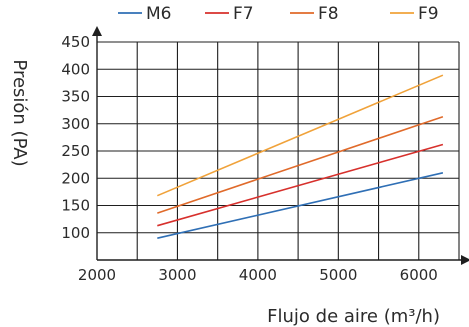 This screenshot has height=327, width=469. Describe the element at coordinates (428, 14) in the screenshot. I see `legend-label-f9: F9` at that location.